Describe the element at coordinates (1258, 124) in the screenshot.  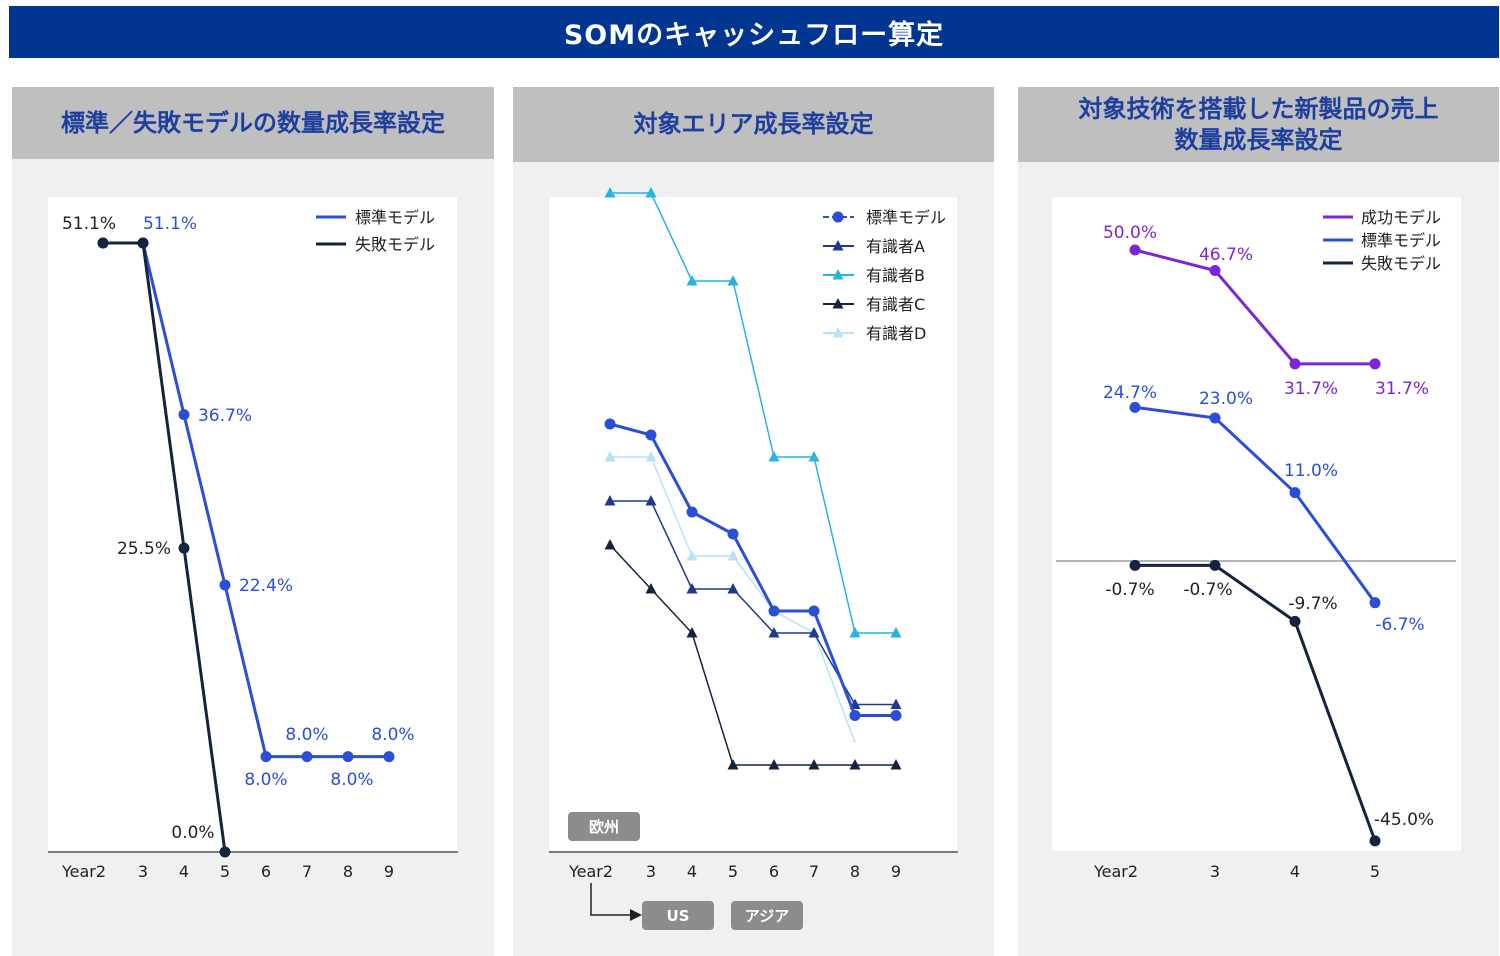
I see `panel-title: 対象技術を搭載した新製品の売上数量成長率設定` at that location.